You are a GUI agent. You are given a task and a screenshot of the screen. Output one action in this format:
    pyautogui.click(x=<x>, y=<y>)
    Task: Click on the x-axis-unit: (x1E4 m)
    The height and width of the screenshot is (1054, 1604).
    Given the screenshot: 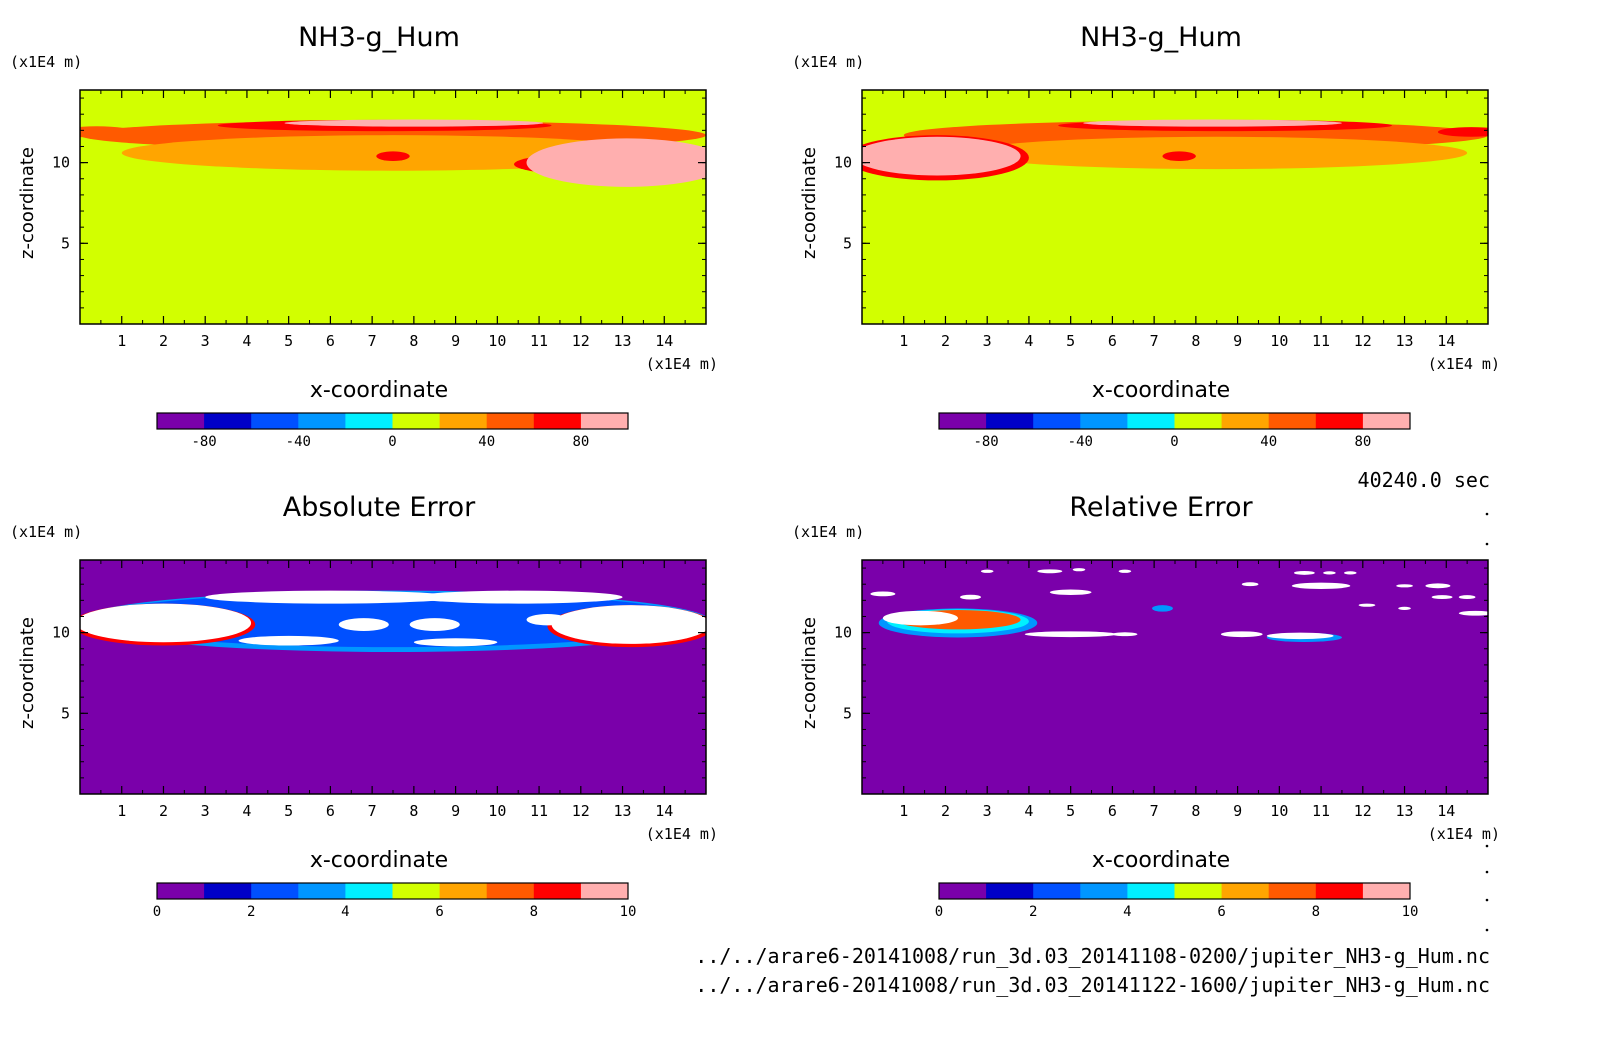 What is the action you would take?
    pyautogui.click(x=1464, y=834)
    